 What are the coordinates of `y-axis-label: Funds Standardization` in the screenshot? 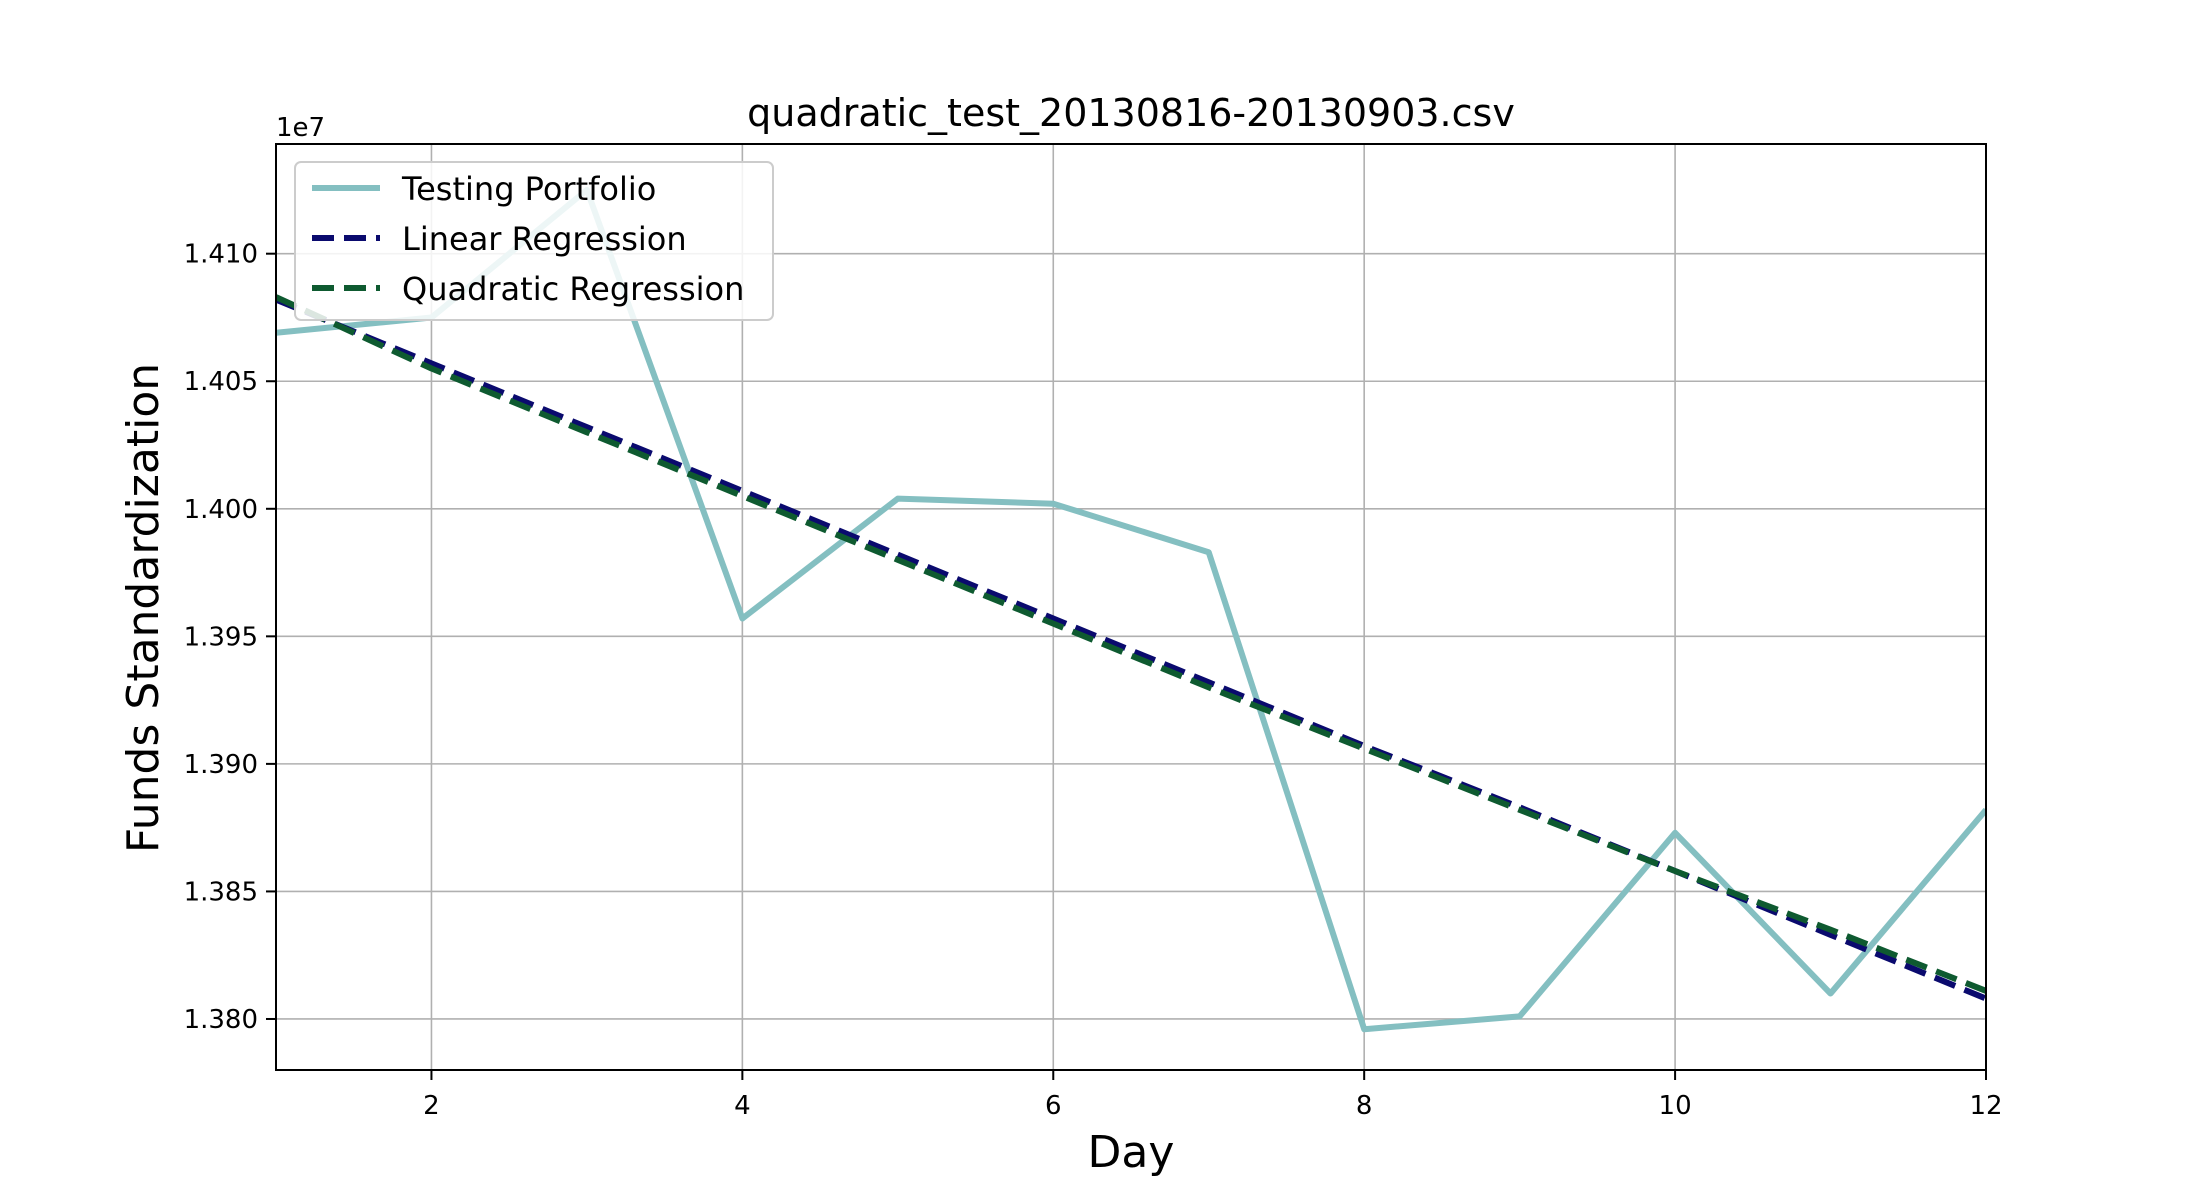 It's located at (143, 608).